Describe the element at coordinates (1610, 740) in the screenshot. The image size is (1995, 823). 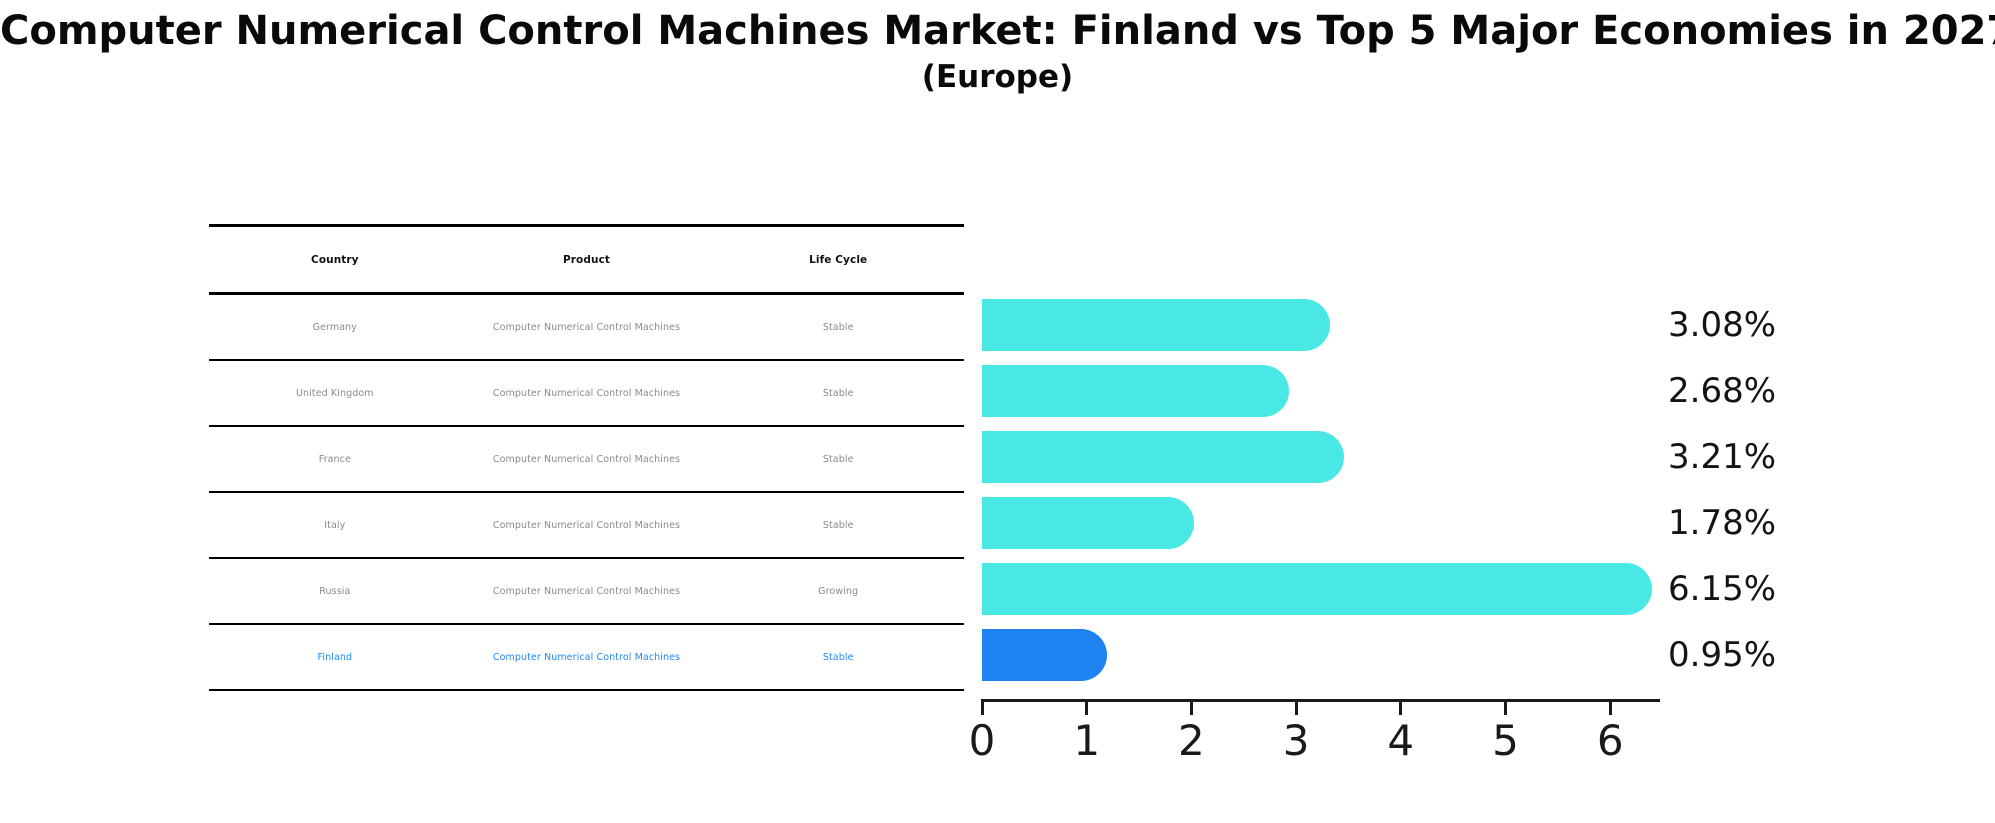
I see `x-axis-ticklabel-6: 6` at that location.